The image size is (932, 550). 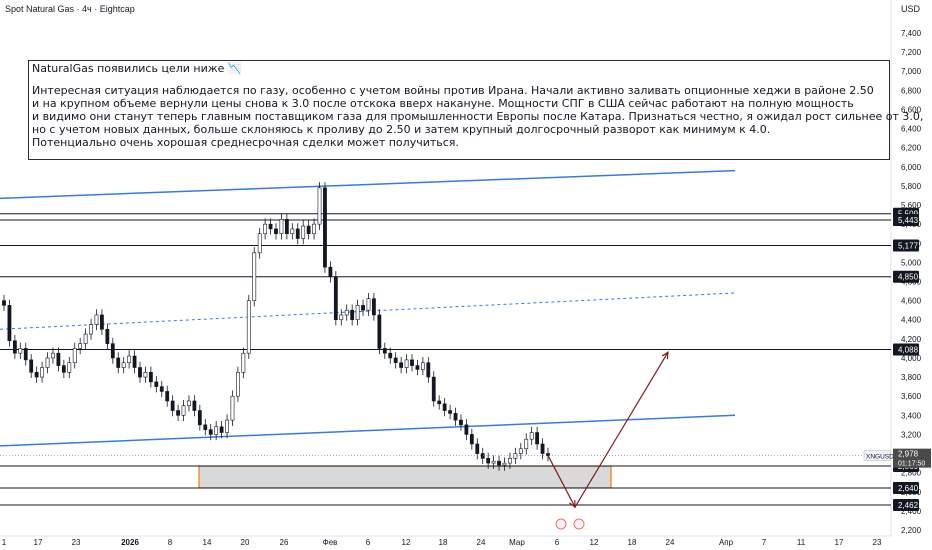 I want to click on price-tick-label: 5,800, so click(x=911, y=186).